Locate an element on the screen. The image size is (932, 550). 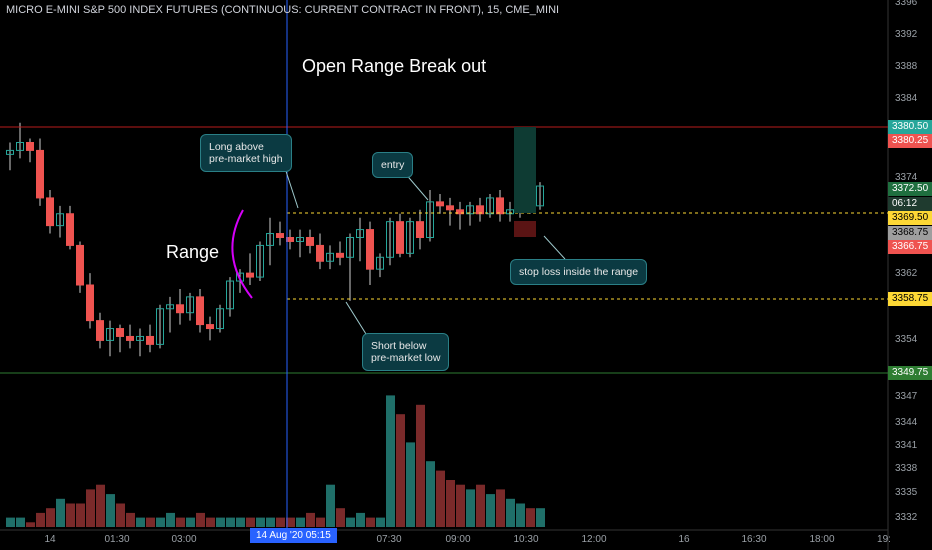
y-tick: 3332 is located at coordinates (906, 517).